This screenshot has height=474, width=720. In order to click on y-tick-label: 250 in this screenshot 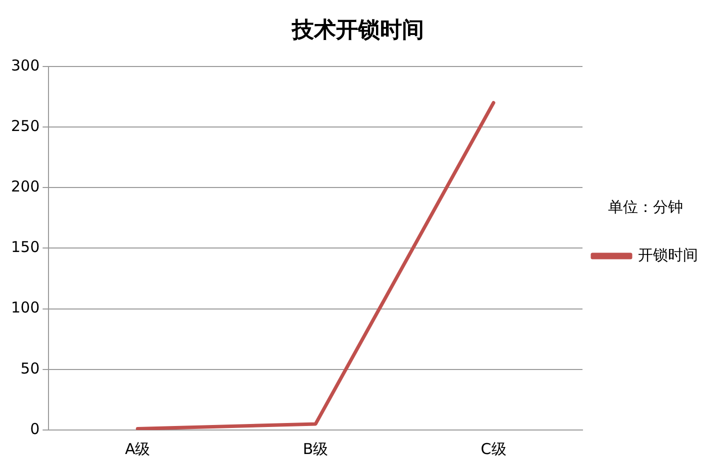, I will do `click(25, 125)`.